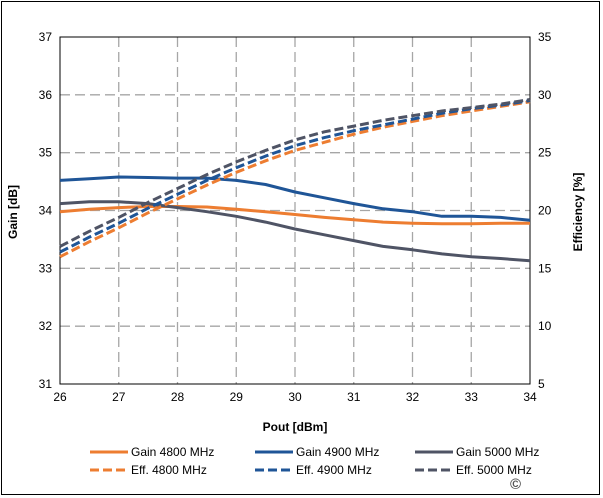 The width and height of the screenshot is (603, 498). I want to click on left-tick-label: 36, so click(46, 95).